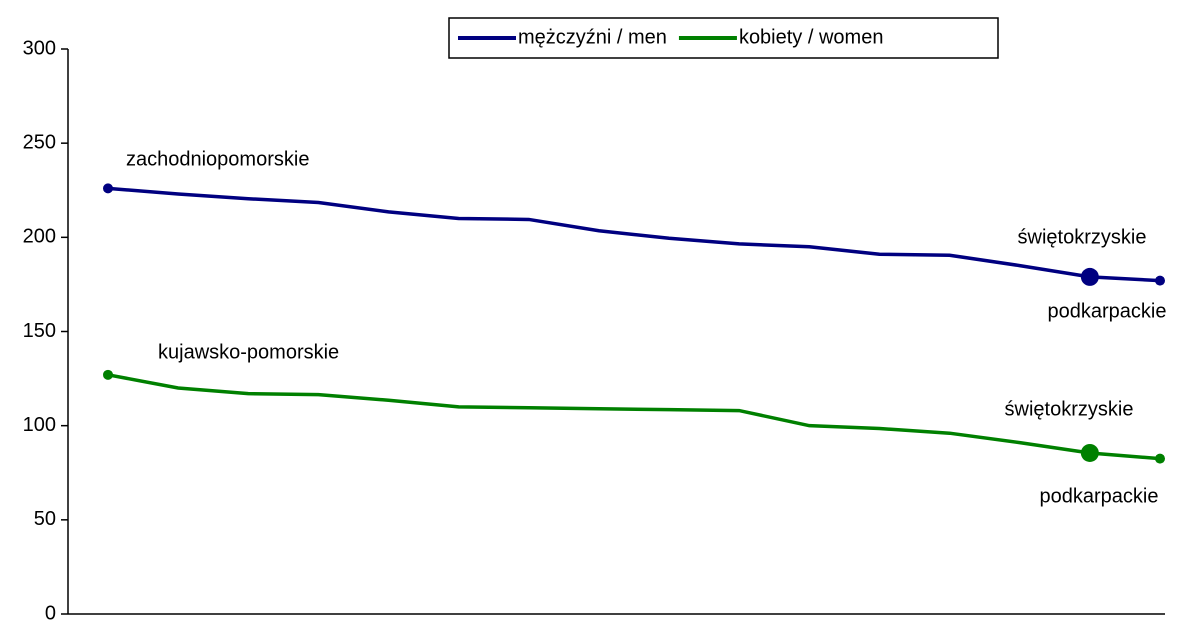 The height and width of the screenshot is (621, 1194). What do you see at coordinates (248, 352) in the screenshot?
I see `annotation: kujawsko-pomorskie` at bounding box center [248, 352].